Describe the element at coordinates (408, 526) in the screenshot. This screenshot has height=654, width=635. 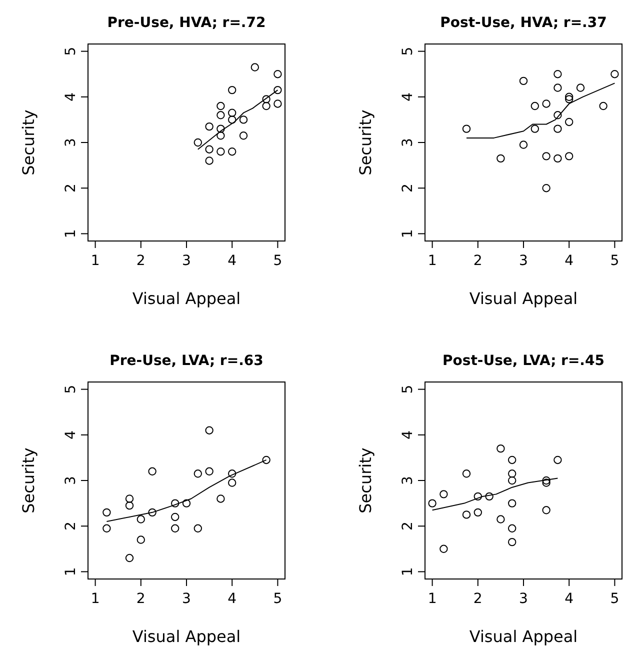
I see `y-tick-label: 2` at that location.